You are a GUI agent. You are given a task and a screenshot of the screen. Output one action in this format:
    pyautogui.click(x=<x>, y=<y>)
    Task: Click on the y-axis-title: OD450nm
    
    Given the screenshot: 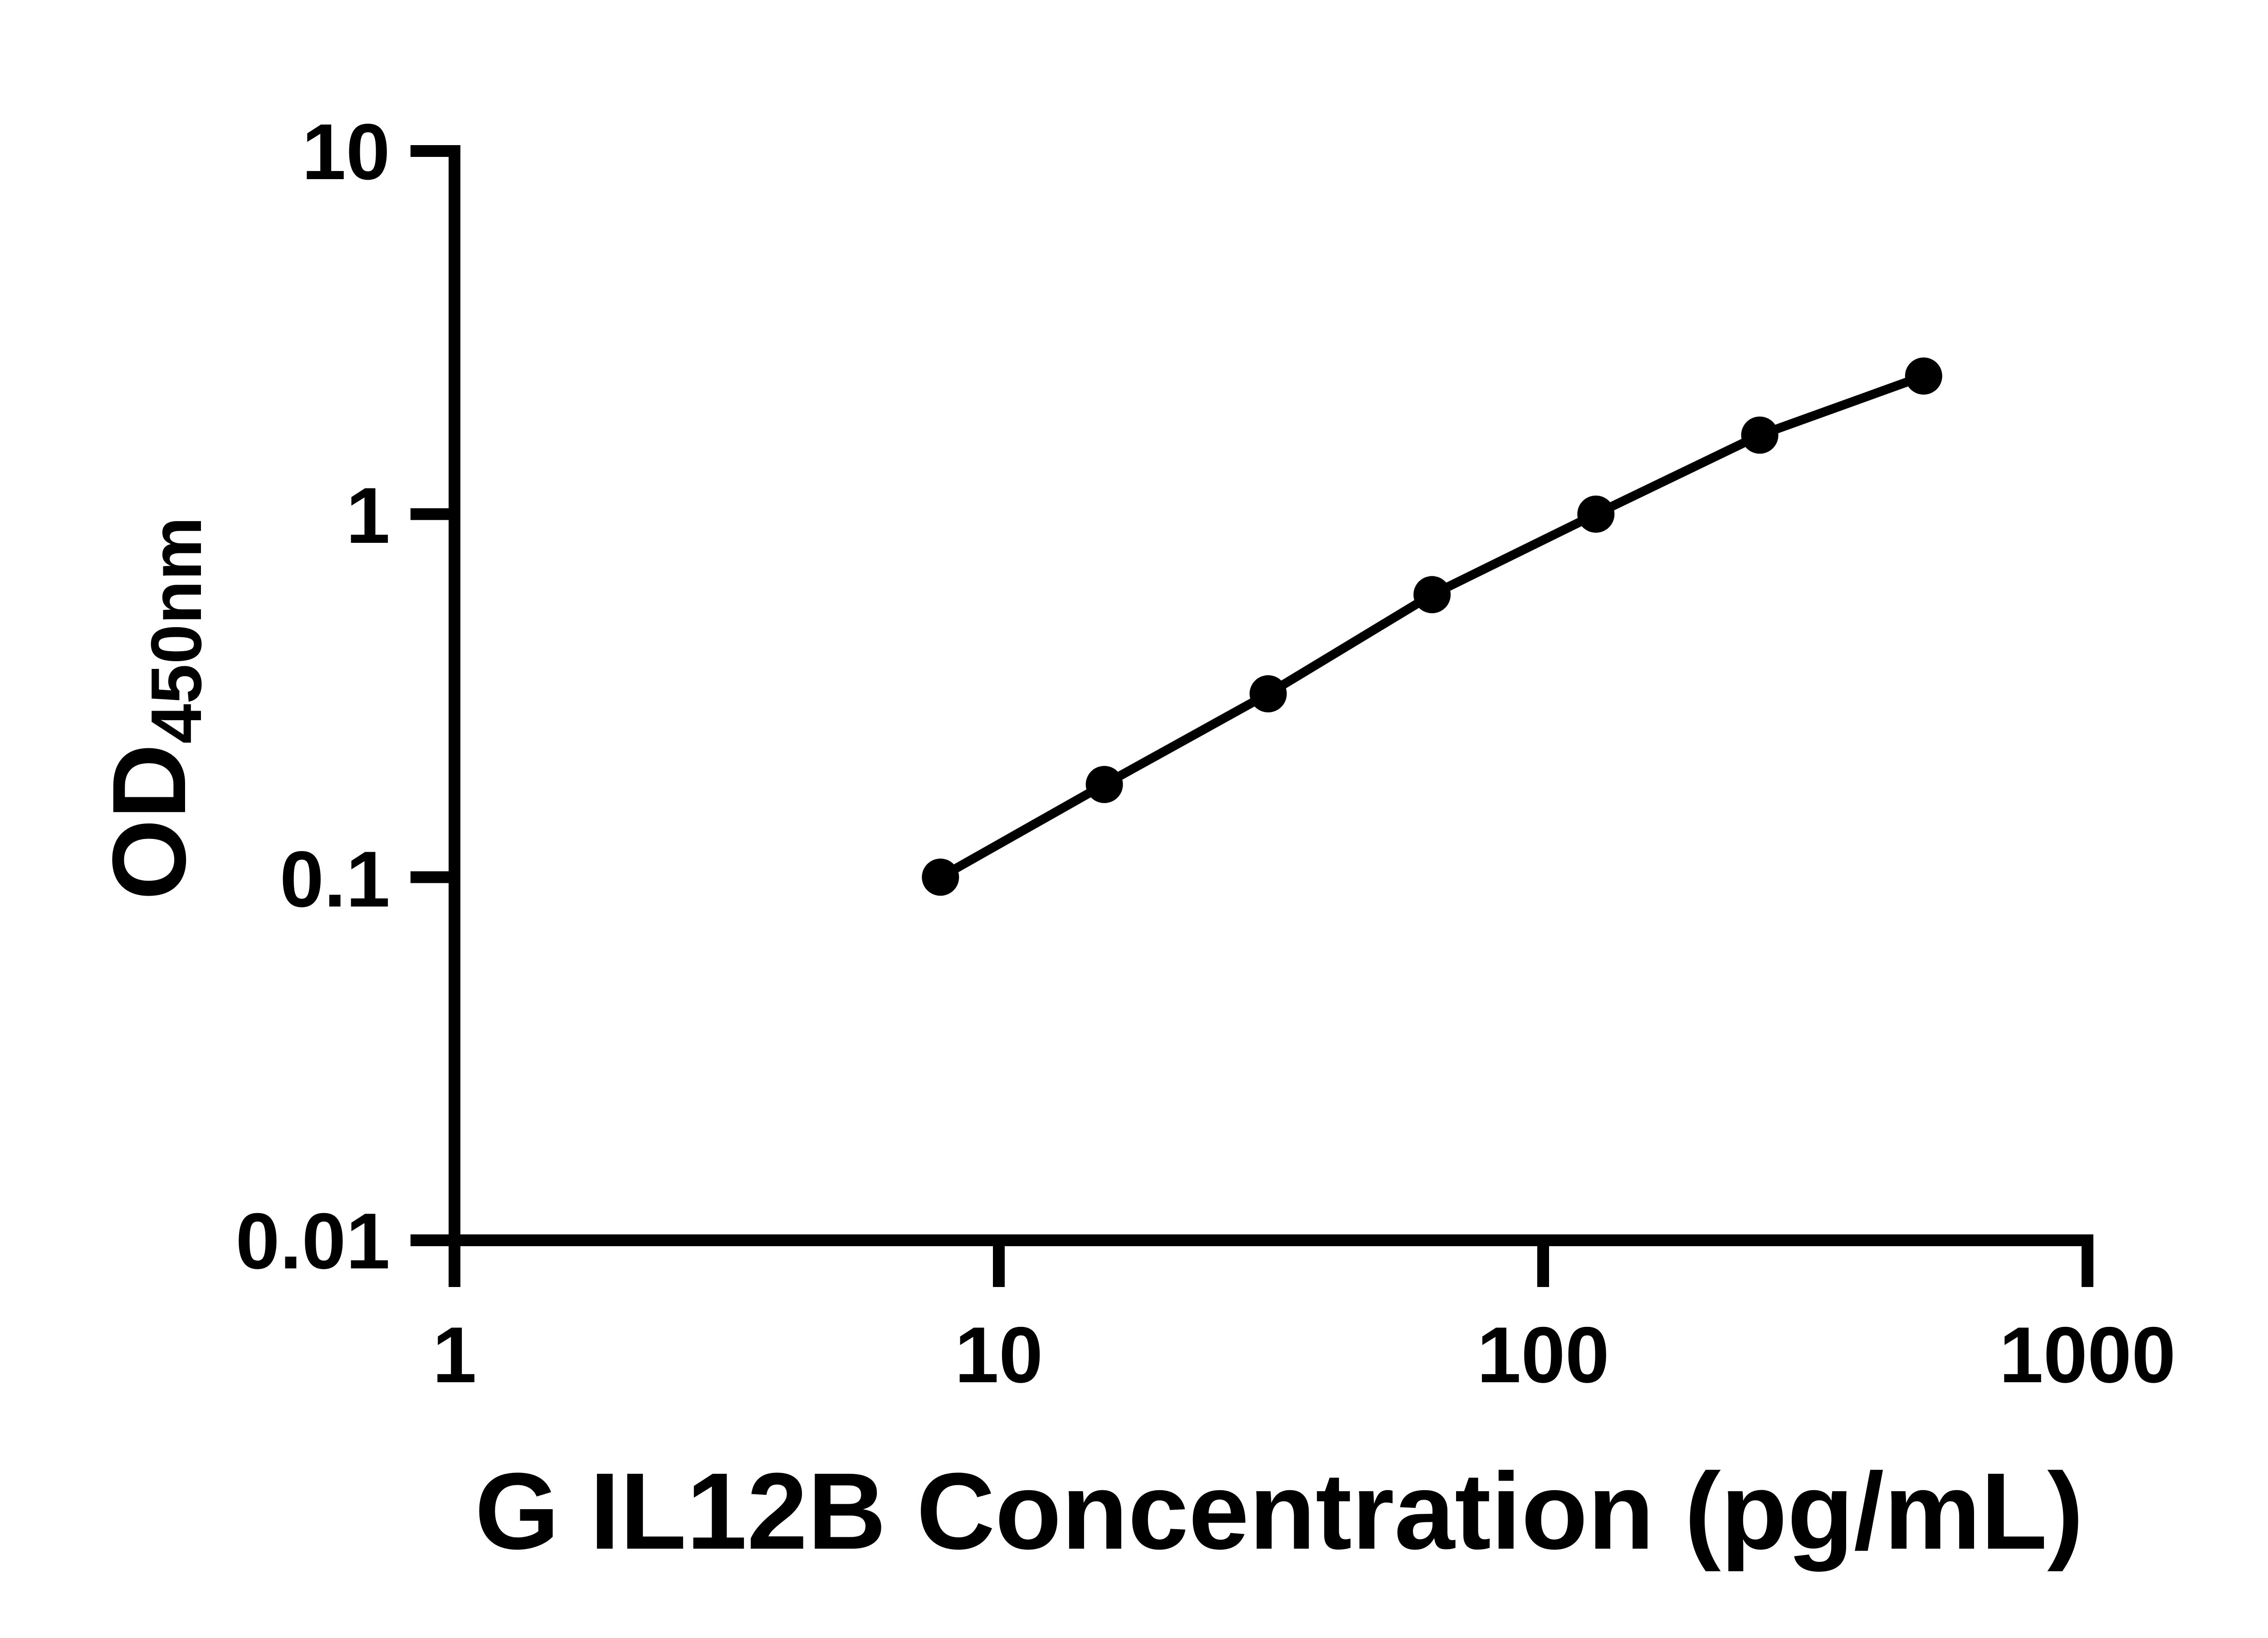 What is the action you would take?
    pyautogui.click(x=154, y=708)
    